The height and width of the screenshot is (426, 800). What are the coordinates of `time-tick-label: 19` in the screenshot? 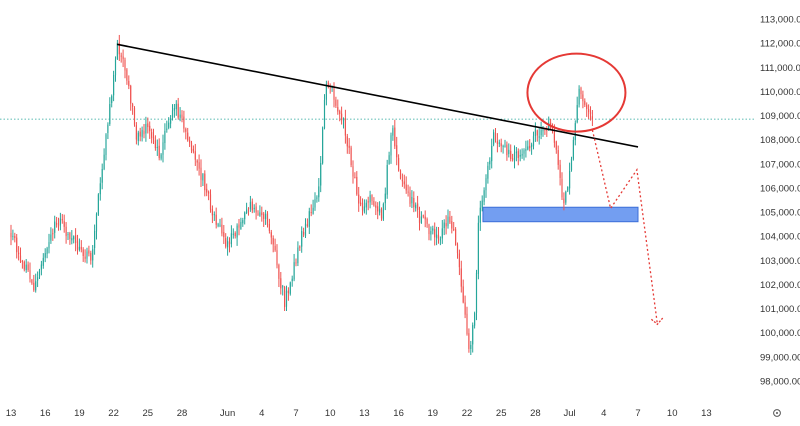 It's located at (433, 413).